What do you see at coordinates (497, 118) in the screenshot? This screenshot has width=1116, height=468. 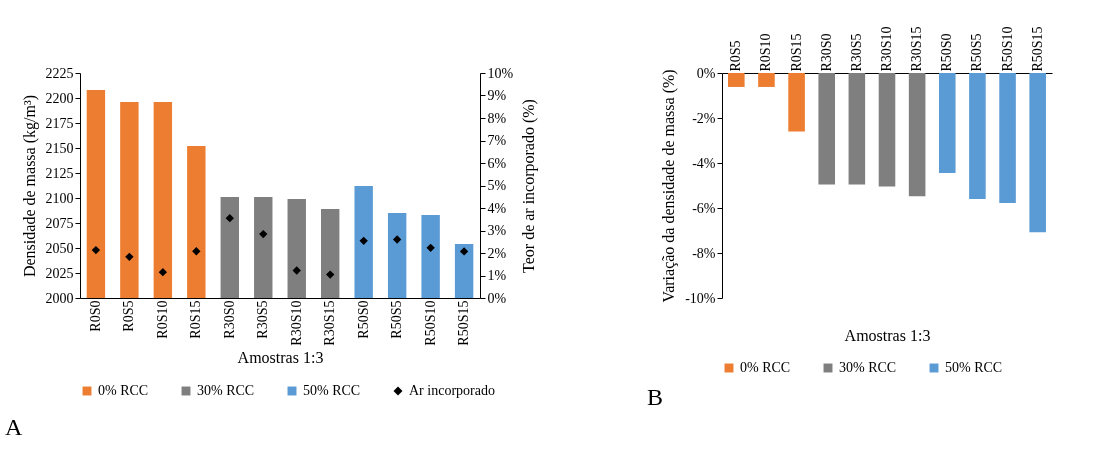 I see `y2-tick-label: 8%` at bounding box center [497, 118].